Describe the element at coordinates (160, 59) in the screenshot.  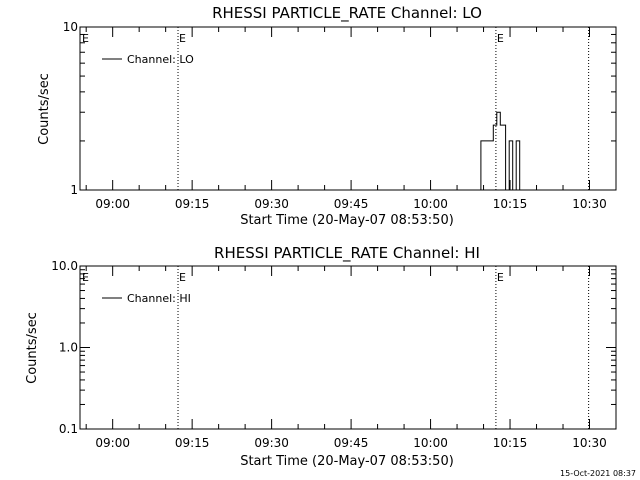
I see `legend-entry: Channel: LO` at that location.